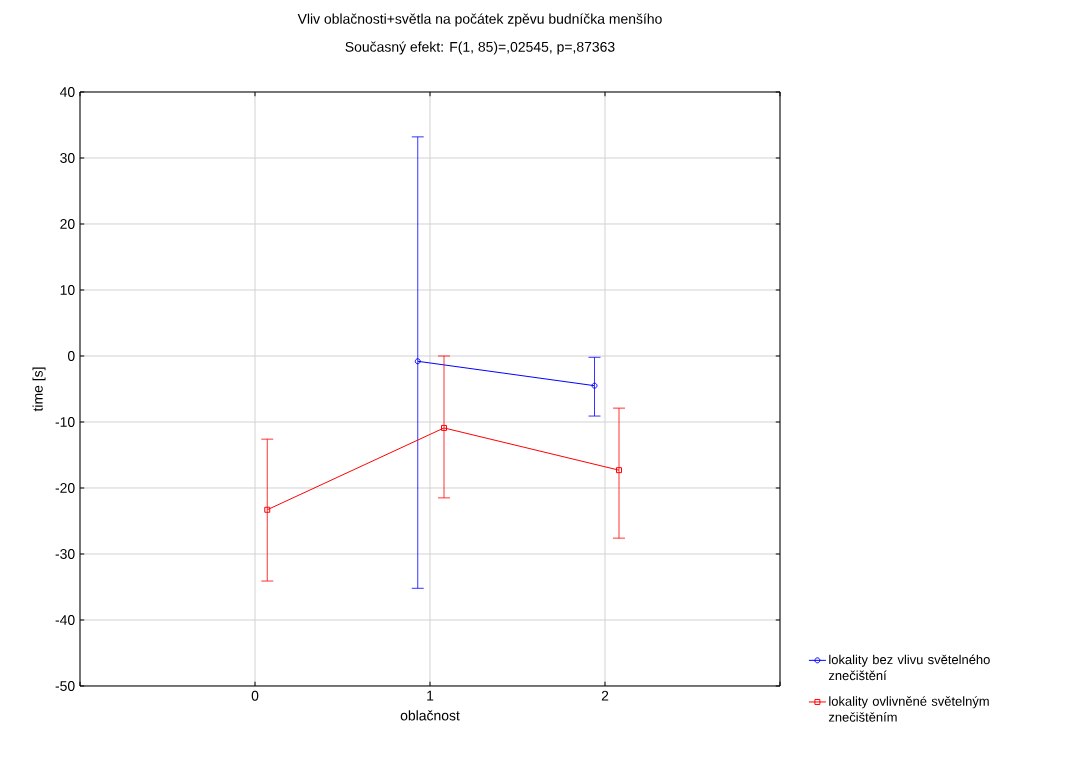 The width and height of the screenshot is (1067, 760). I want to click on y-tick-label: 40, so click(67, 92).